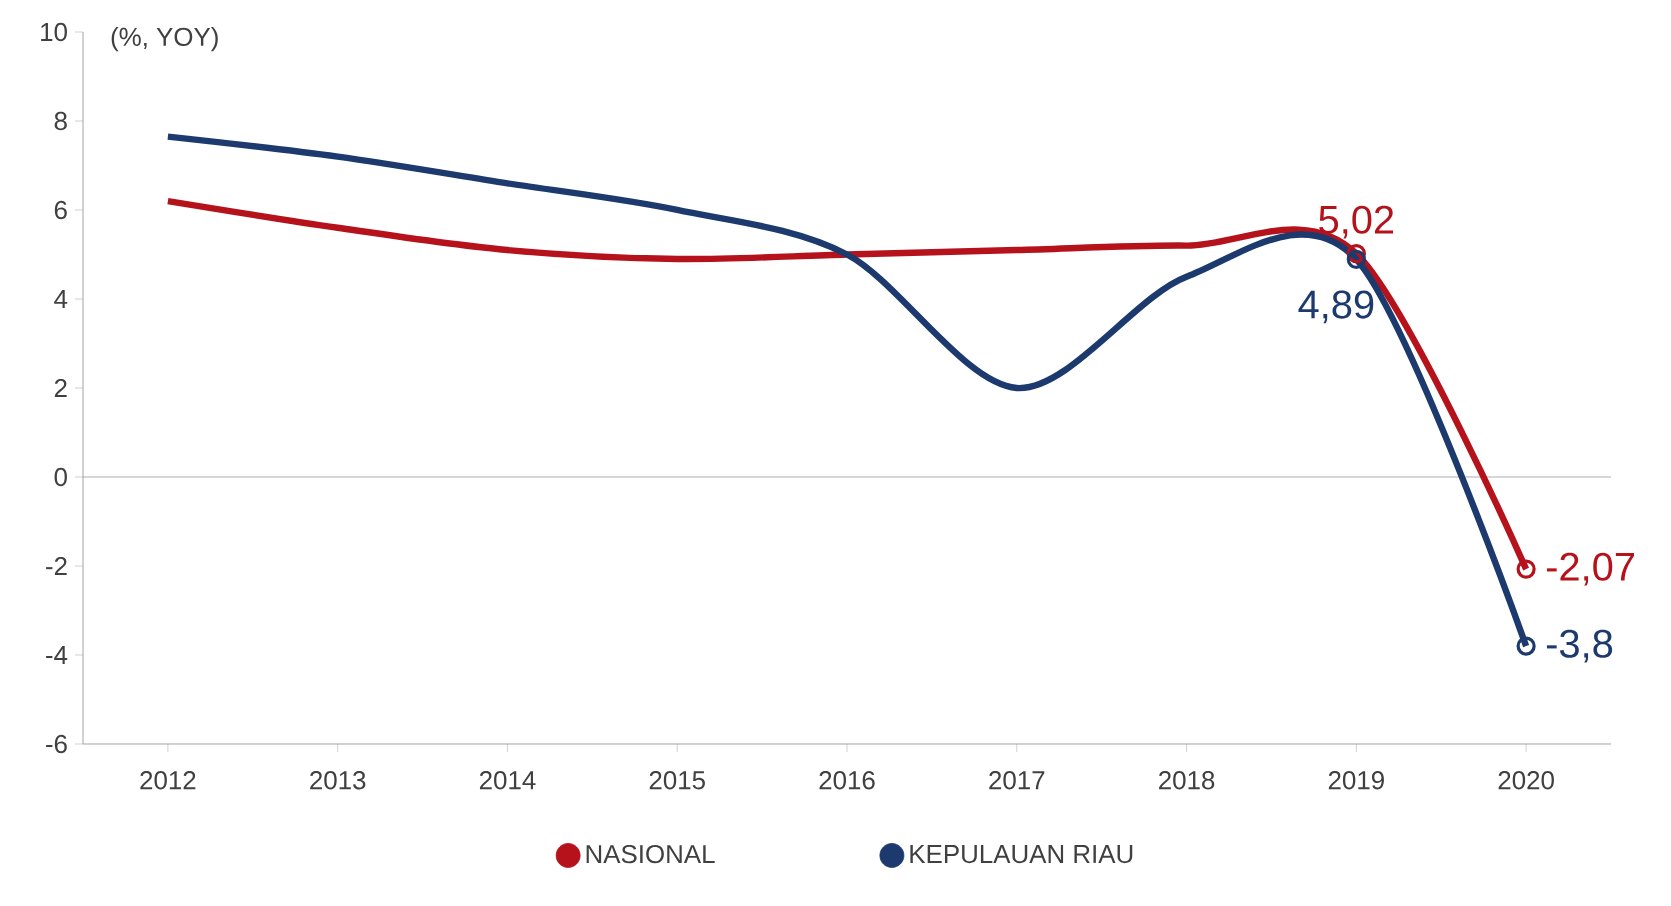  What do you see at coordinates (60, 121) in the screenshot?
I see `y-tick-label: 8` at bounding box center [60, 121].